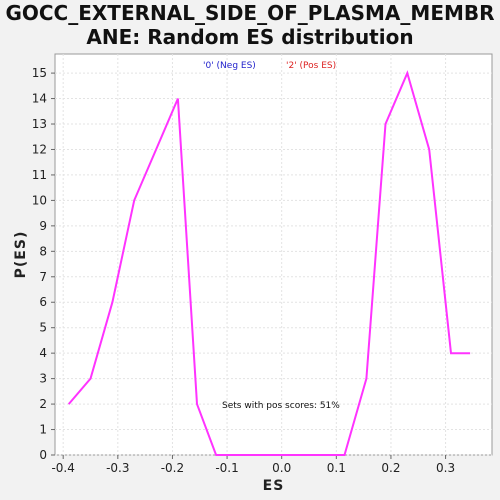 This screenshot has height=500, width=500. What do you see at coordinates (43, 455) in the screenshot?
I see `y-tick-label: 0` at bounding box center [43, 455].